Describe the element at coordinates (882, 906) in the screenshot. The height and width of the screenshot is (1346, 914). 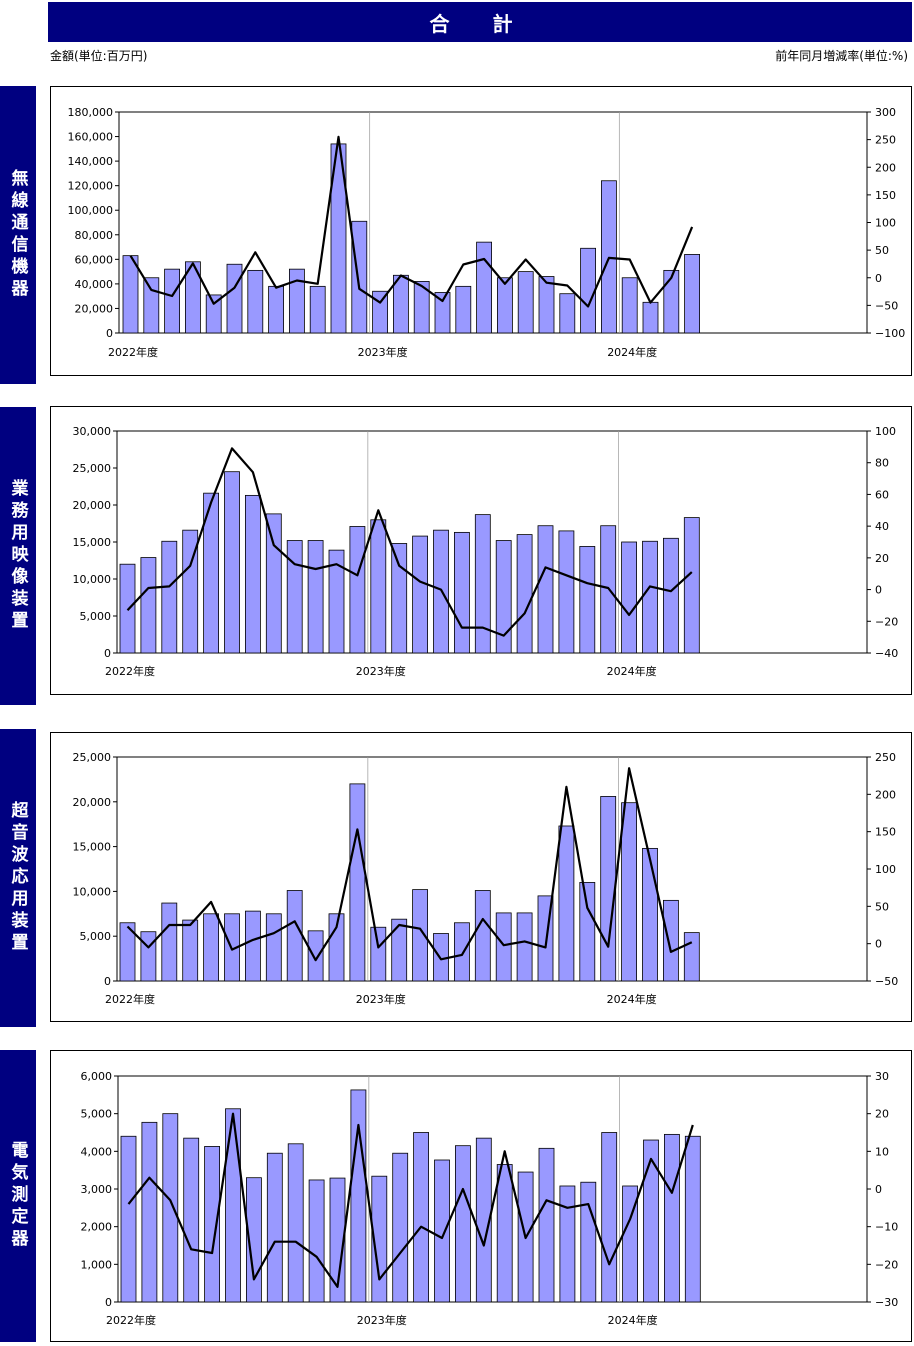
I see `right-tick-label: 50` at that location.